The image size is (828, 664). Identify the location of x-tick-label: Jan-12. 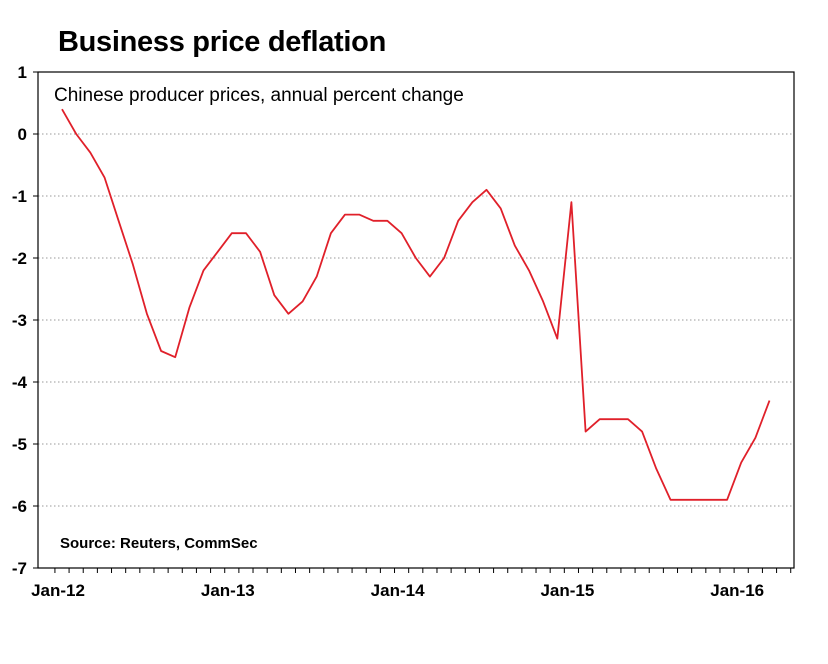
(58, 590).